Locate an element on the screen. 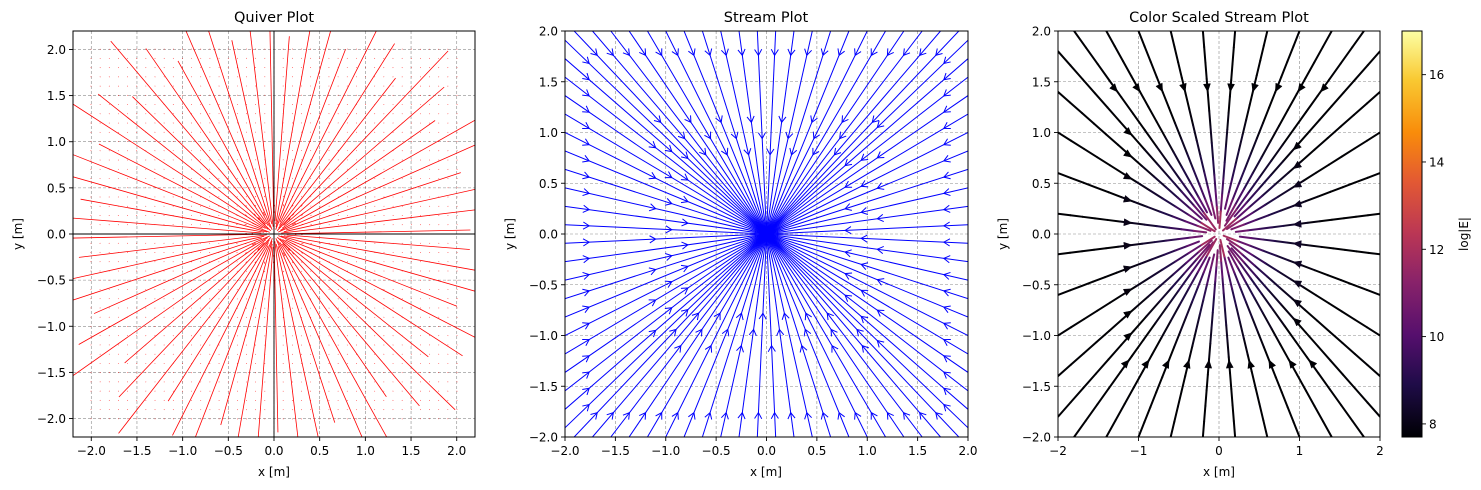 The height and width of the screenshot is (490, 1481). colorbar-tick-label: 12 is located at coordinates (1436, 250).